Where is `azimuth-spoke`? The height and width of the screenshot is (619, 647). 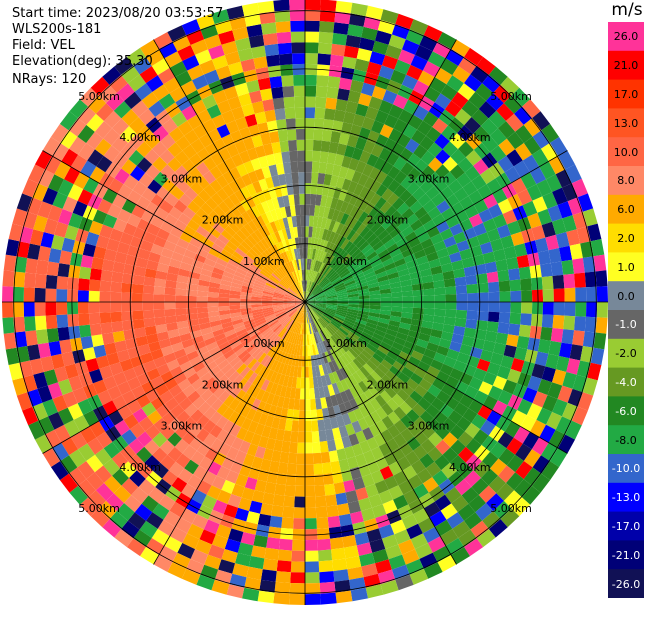 azimuth-spoke is located at coordinates (380, 171).